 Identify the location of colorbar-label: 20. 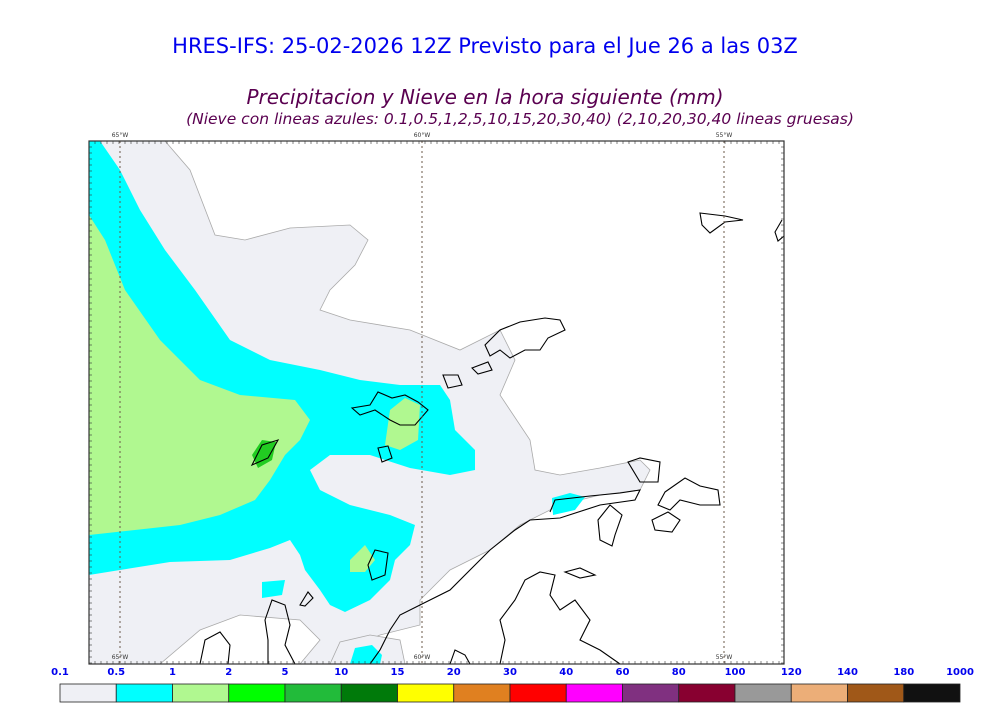
(453, 672).